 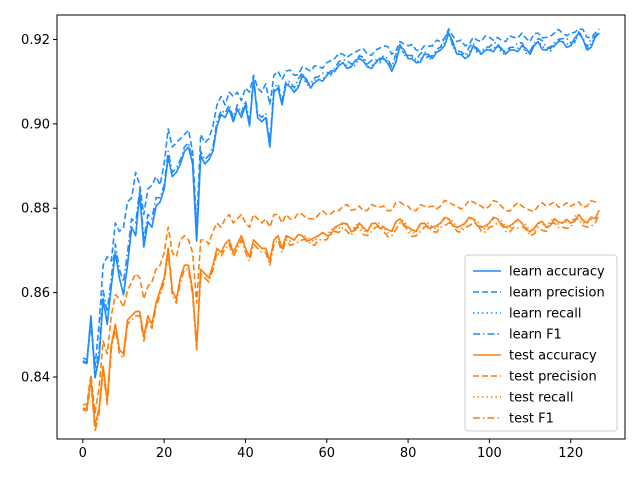 I want to click on legend-label: learn precision, so click(x=557, y=293).